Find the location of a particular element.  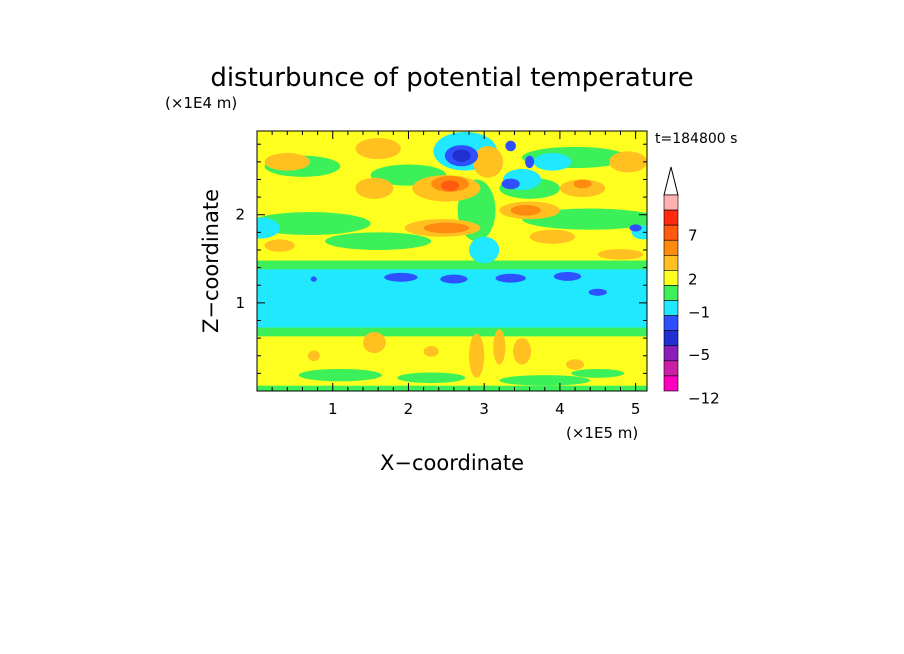

x-axis-label: X−coordinate is located at coordinates (452, 463).